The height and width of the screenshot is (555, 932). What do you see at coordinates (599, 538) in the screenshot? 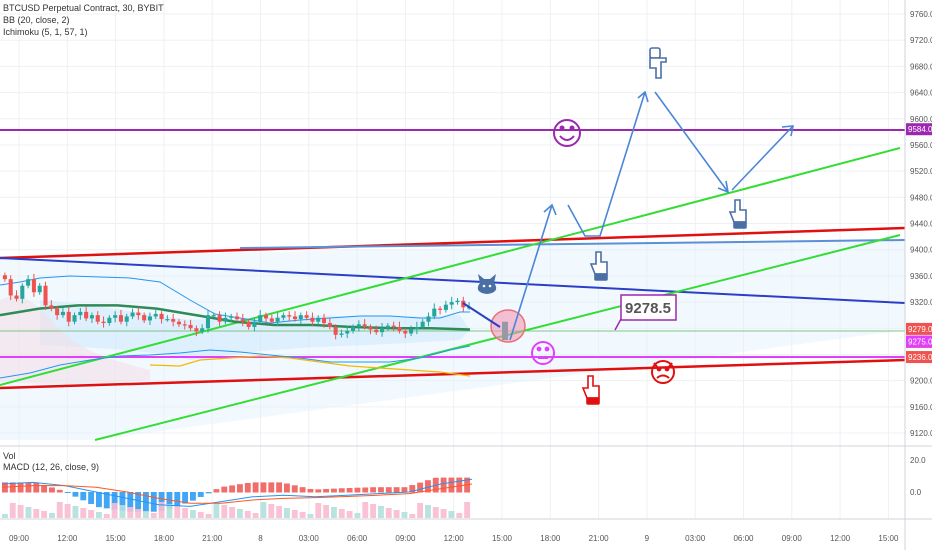
I see `time-axis-tick: 21:00` at bounding box center [599, 538].